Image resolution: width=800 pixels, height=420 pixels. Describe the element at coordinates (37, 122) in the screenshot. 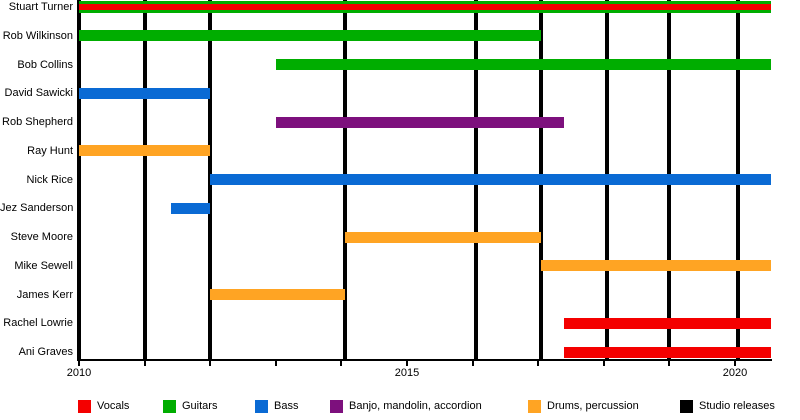

I see `member-label: Rob Shepherd` at that location.